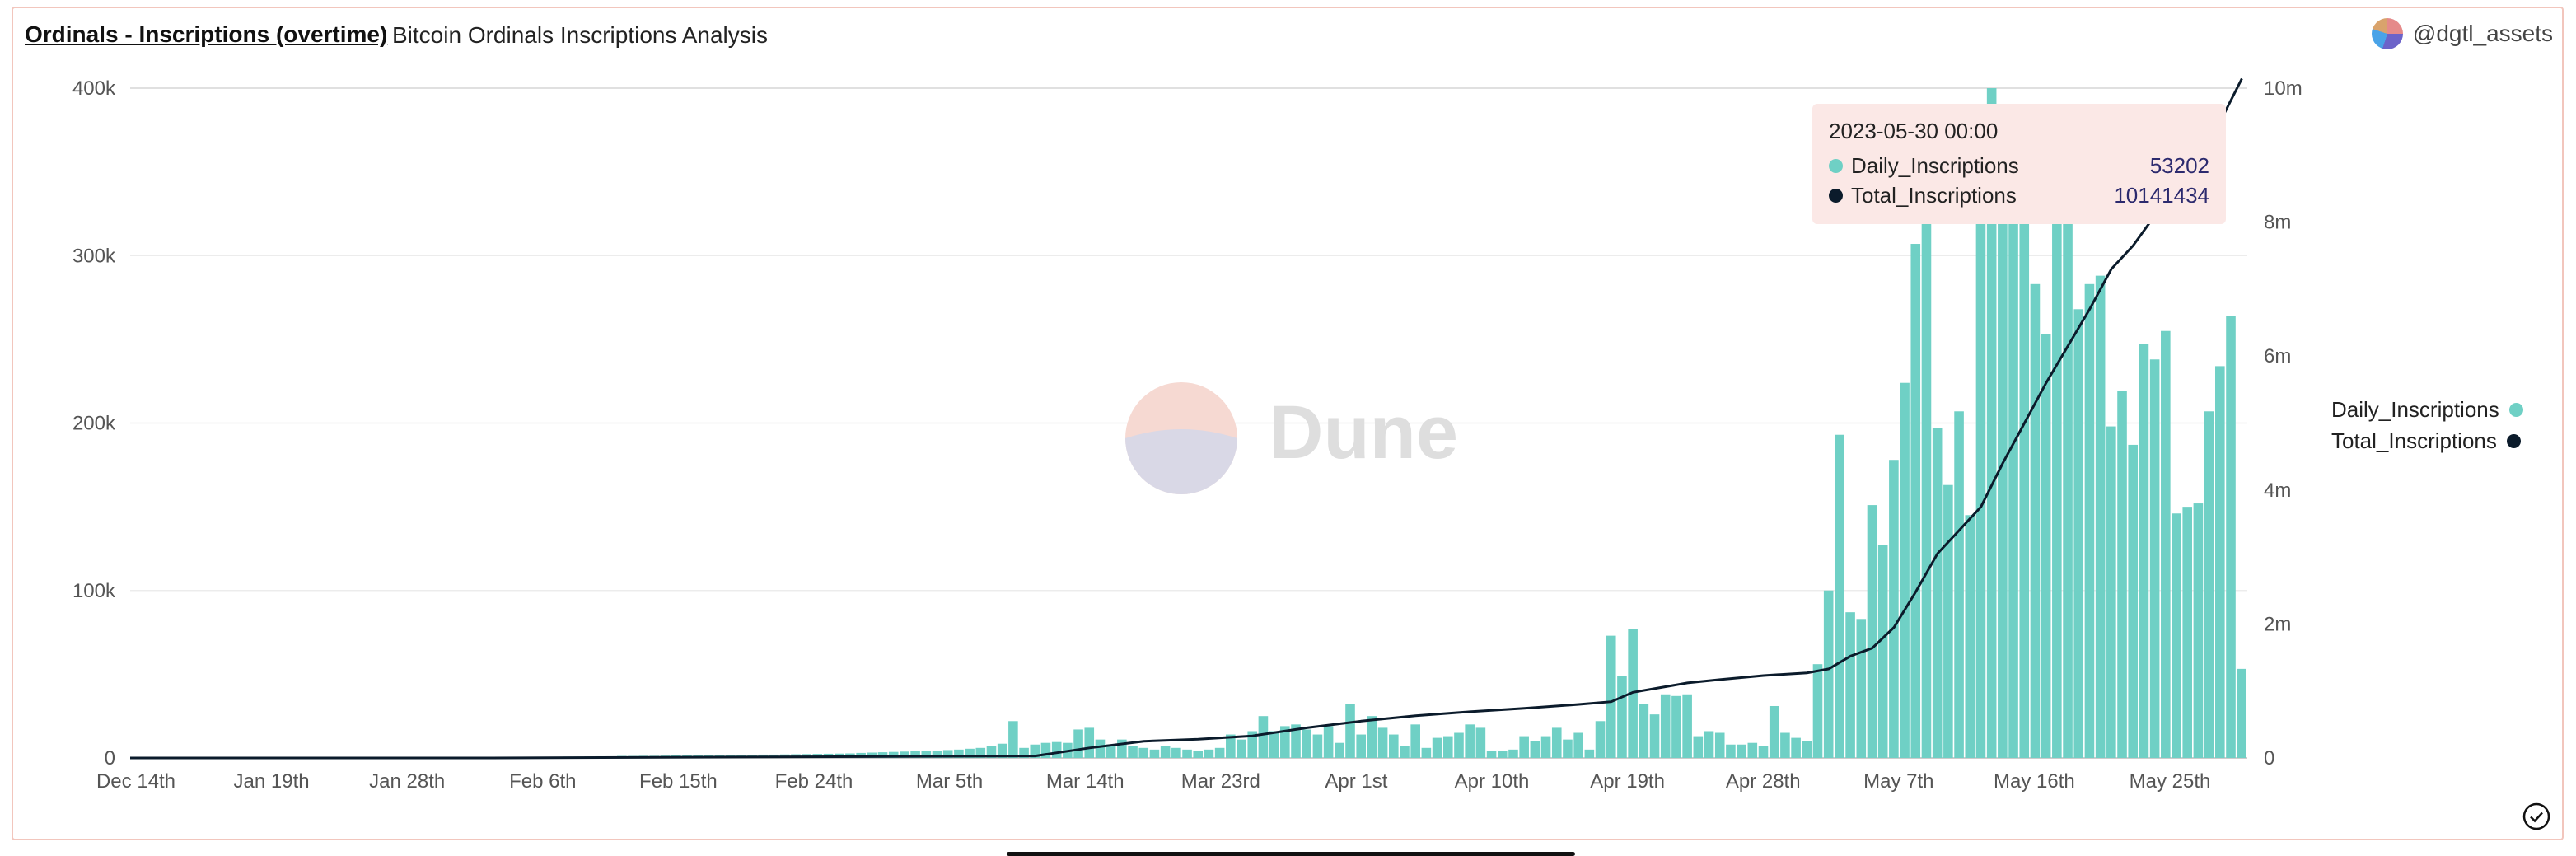  Describe the element at coordinates (542, 781) in the screenshot. I see `x-tick-label: Feb 6th` at that location.